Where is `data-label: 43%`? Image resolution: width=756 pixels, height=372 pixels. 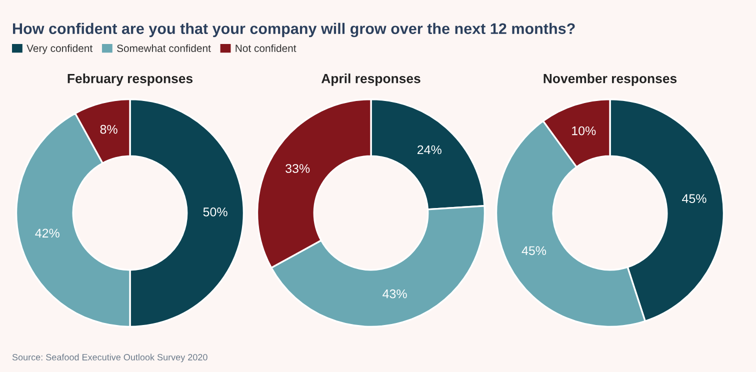
data-label: 43% is located at coordinates (394, 293).